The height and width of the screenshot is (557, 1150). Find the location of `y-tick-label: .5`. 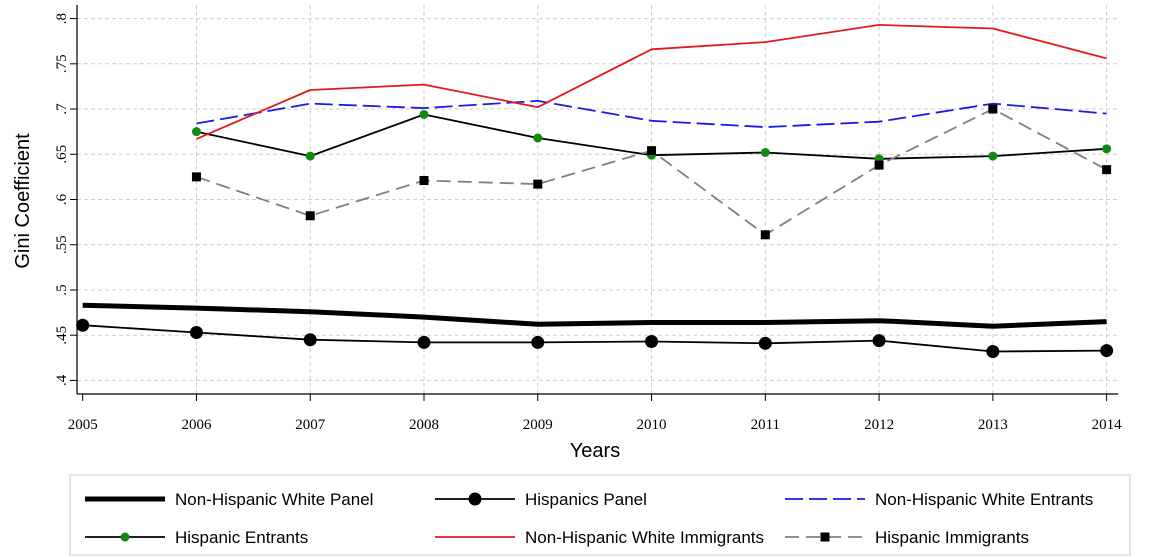

y-tick-label: .5 is located at coordinates (62, 289).